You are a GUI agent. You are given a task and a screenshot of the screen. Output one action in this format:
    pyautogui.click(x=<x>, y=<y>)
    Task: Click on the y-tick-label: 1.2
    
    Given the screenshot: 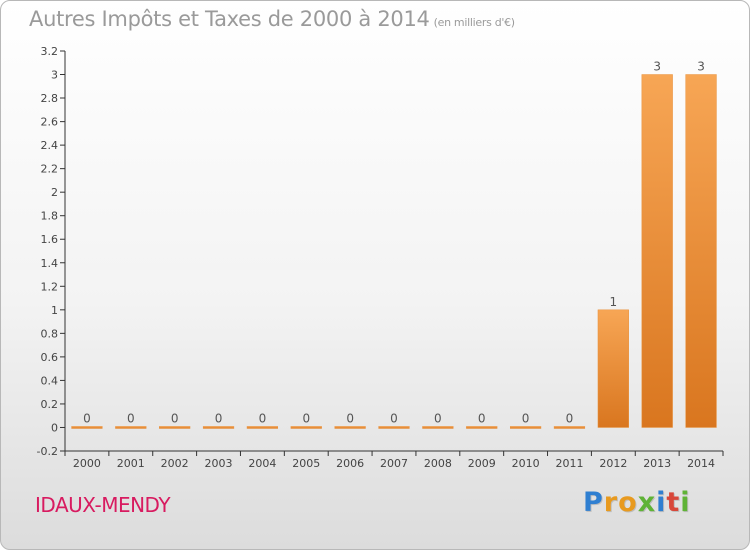 What is the action you would take?
    pyautogui.click(x=50, y=286)
    